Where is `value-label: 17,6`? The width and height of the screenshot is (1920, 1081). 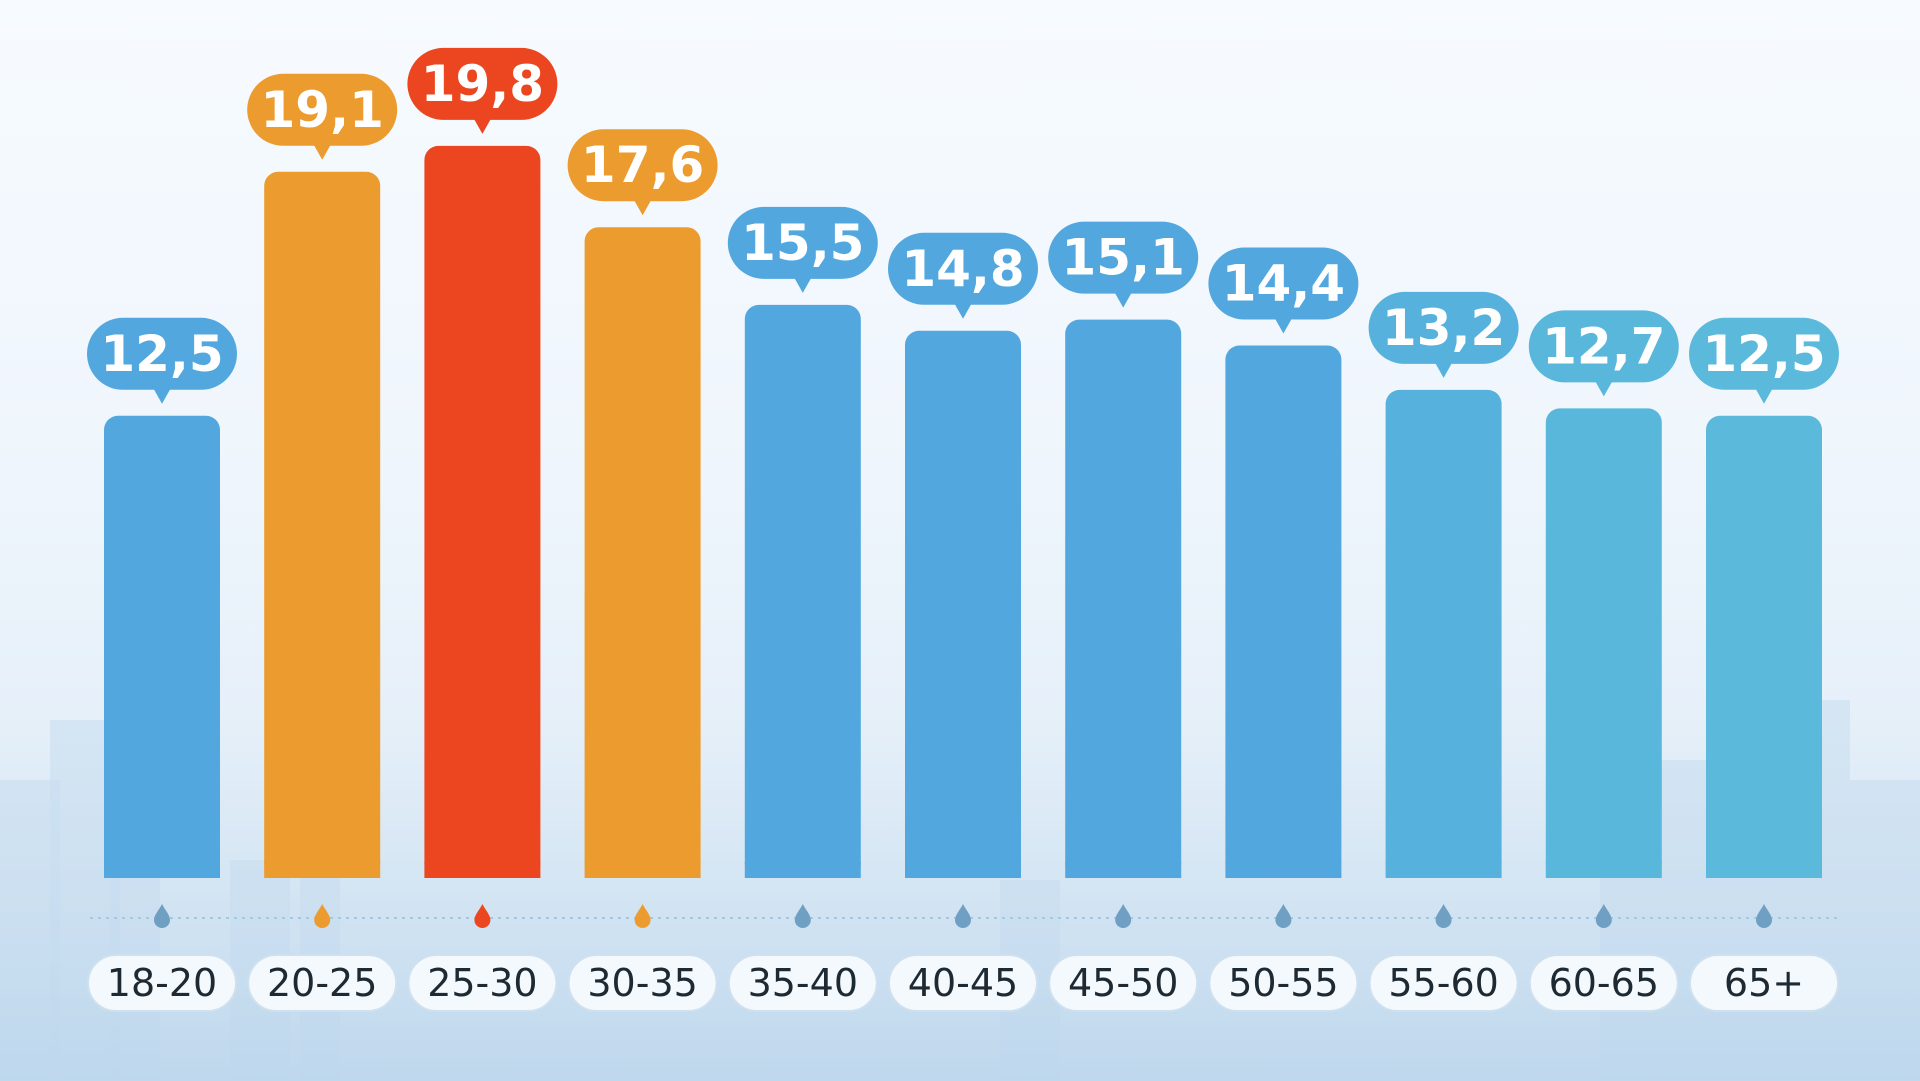 value-label: 17,6 is located at coordinates (642, 172).